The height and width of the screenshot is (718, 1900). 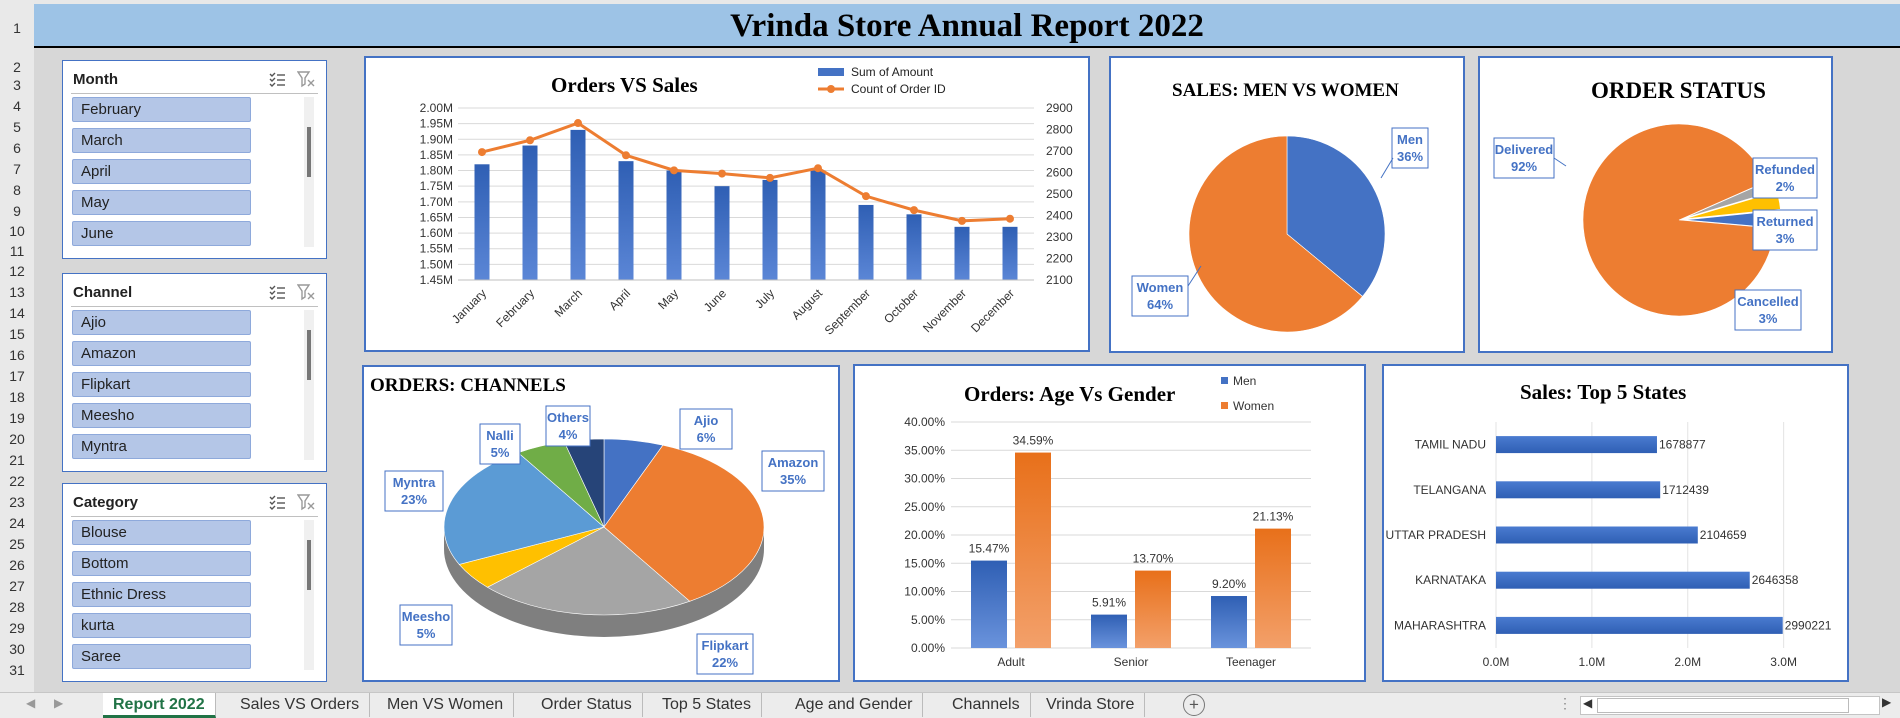 I want to click on row-number: 21, so click(x=17, y=460).